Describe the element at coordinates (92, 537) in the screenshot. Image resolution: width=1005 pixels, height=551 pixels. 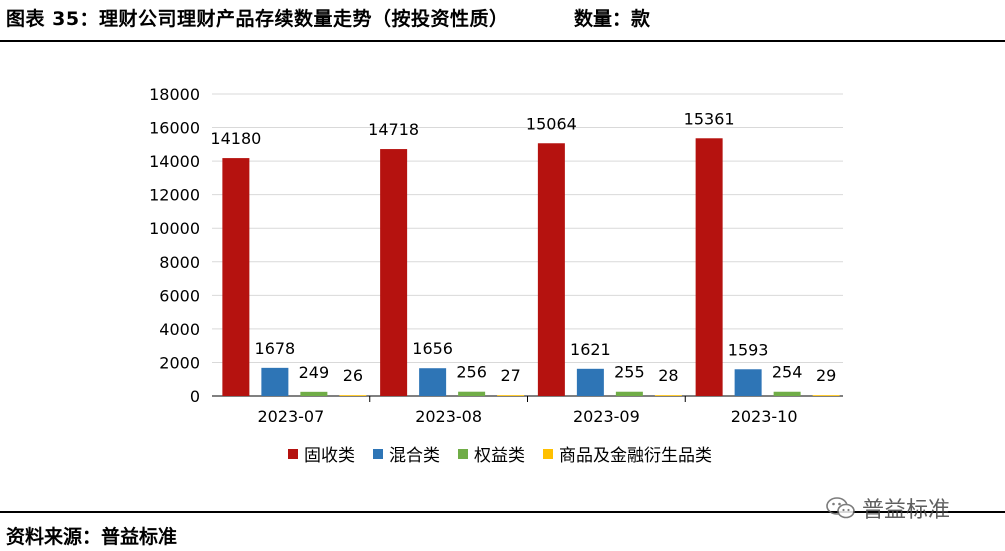
I see `source-note: 资料来源：普益标准` at that location.